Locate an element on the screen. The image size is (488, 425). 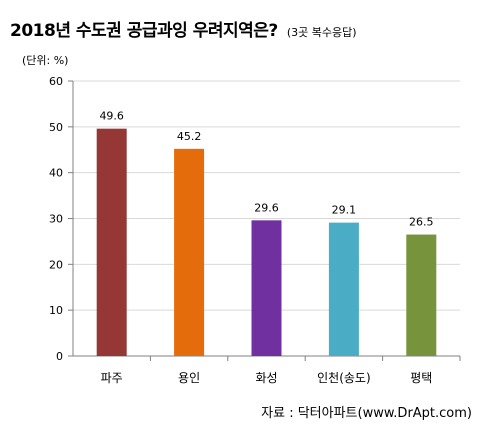
data-label: 45.2 is located at coordinates (189, 136).